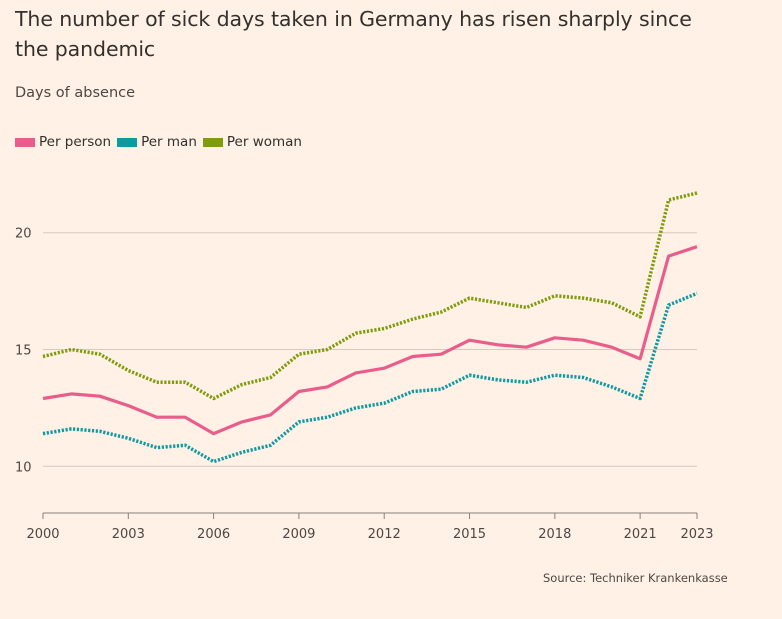  Describe the element at coordinates (75, 93) in the screenshot. I see `chart-subtitle: Days of absence` at that location.